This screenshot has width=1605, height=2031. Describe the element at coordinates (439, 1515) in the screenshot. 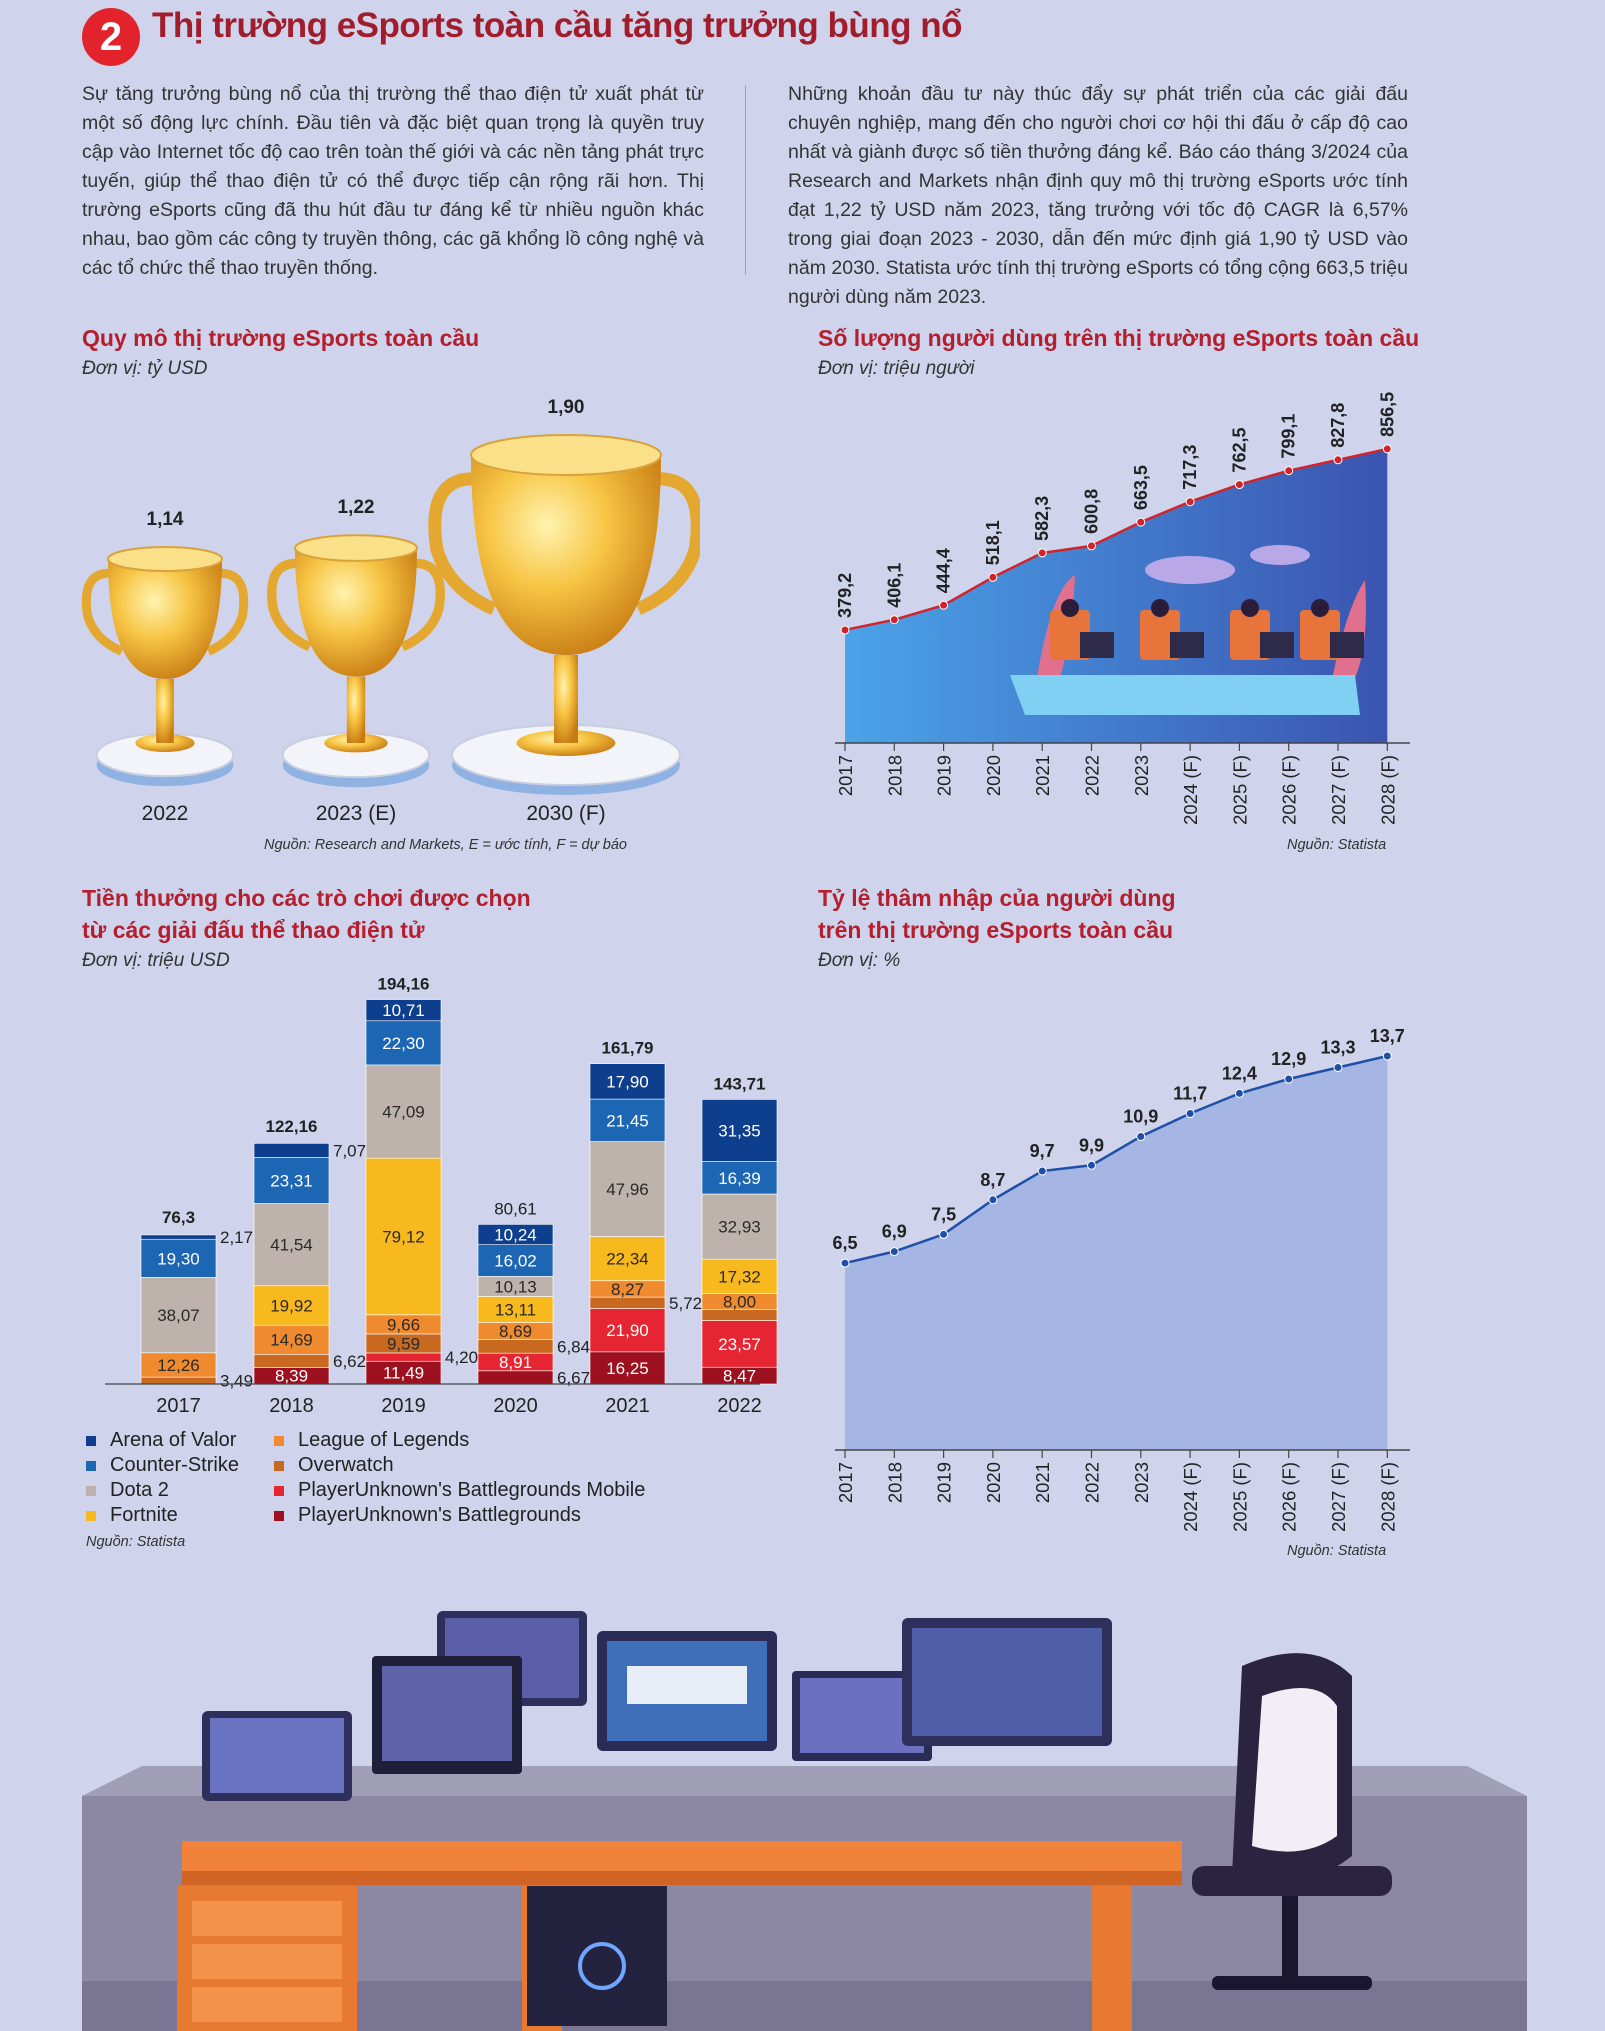

I see `legend-label: PlayerUnknown's Battlegrounds` at that location.